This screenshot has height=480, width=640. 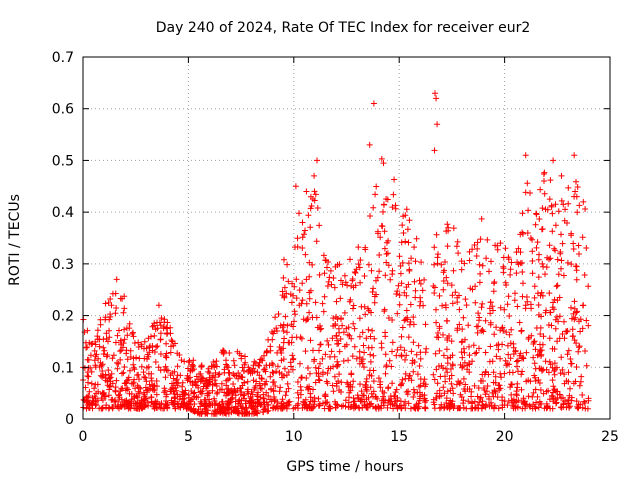 I want to click on y-tick-label: 0.2, so click(x=63, y=317).